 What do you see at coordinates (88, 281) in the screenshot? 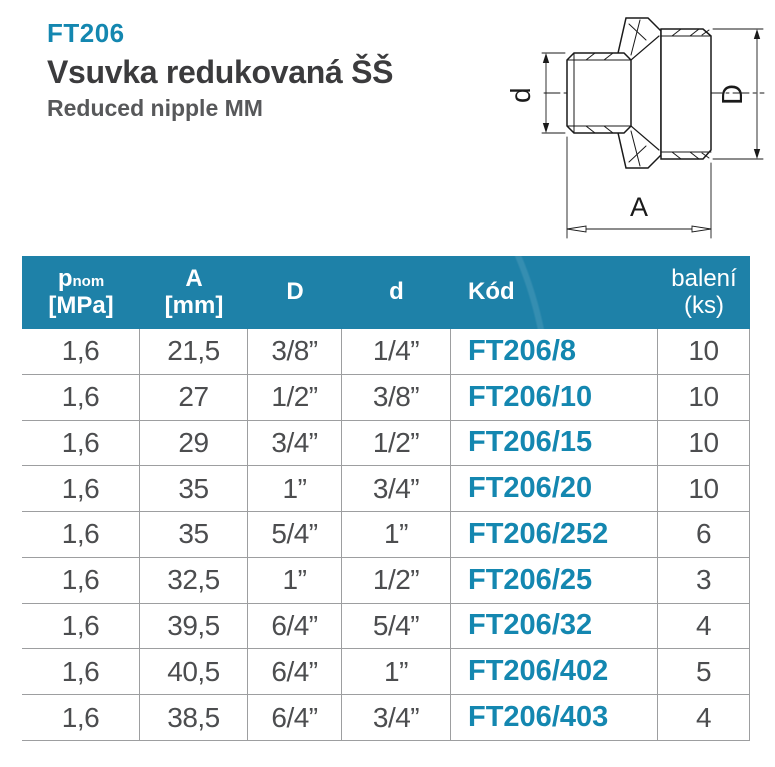
I see `pnom-subscript: nom` at bounding box center [88, 281].